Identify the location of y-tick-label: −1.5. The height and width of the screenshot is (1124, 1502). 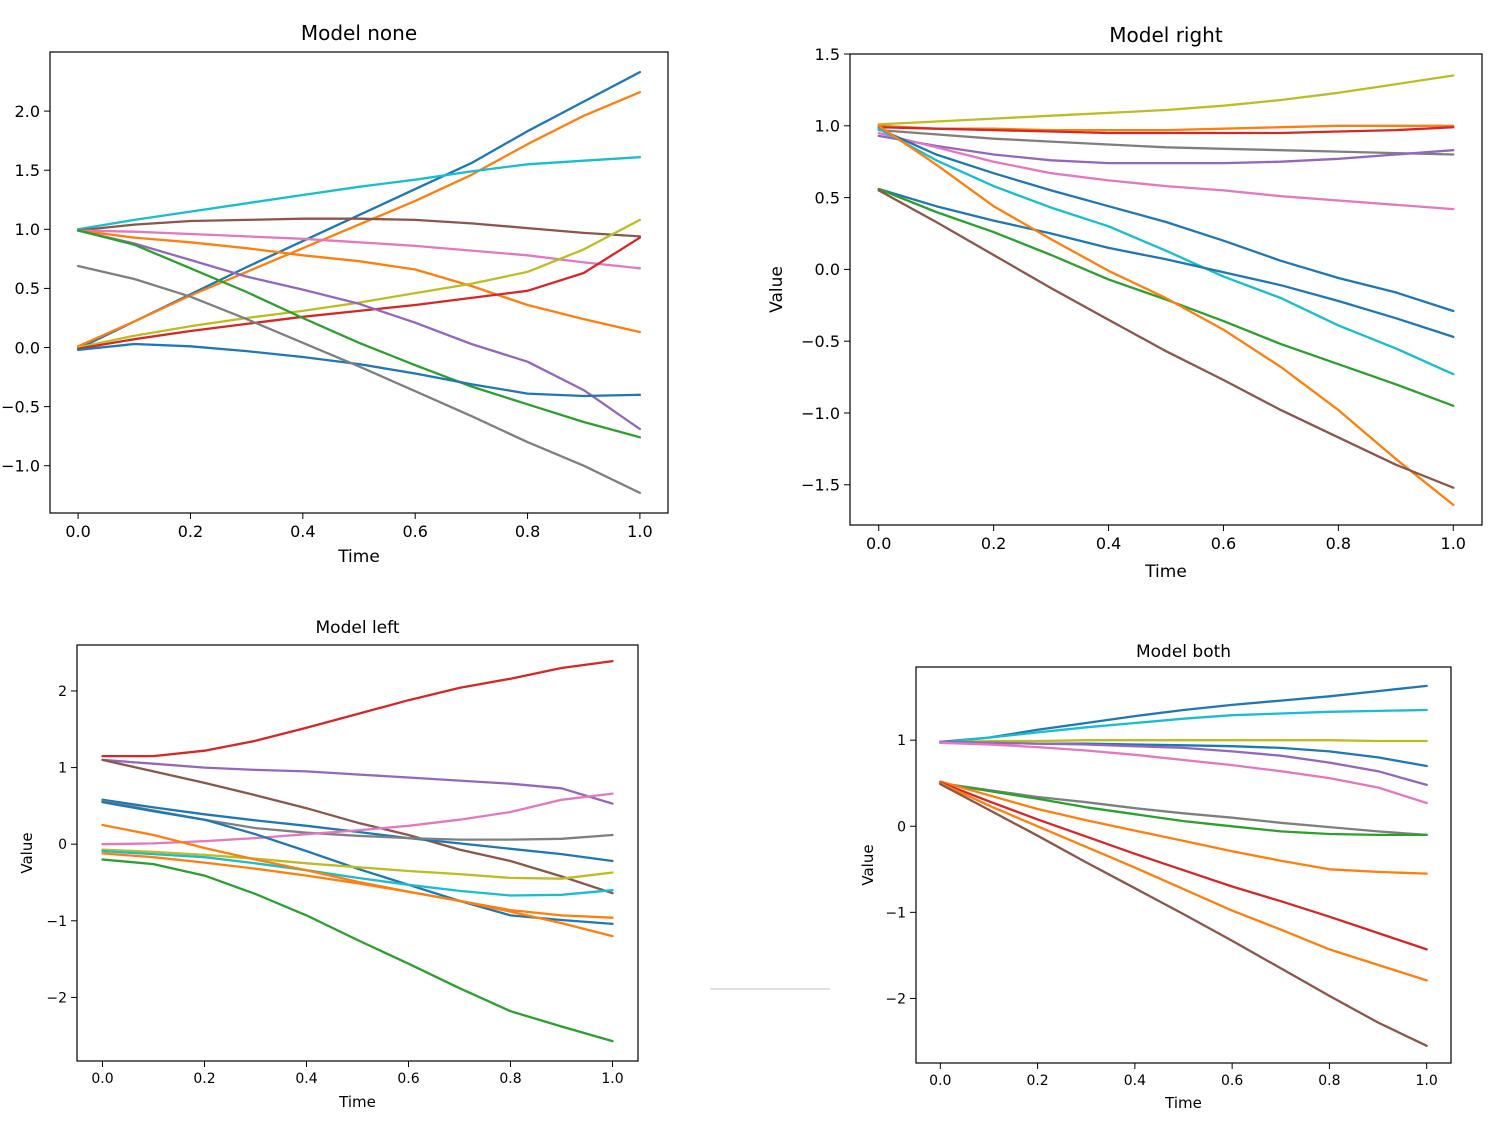
(820, 485).